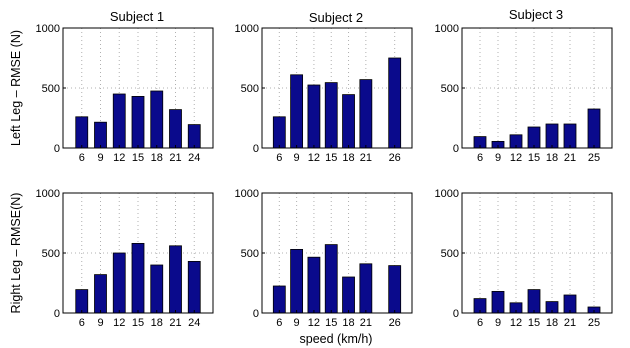 Image resolution: width=630 pixels, height=348 pixels. I want to click on panel-4: 6 9 12 15 18 21 24 0 500 1000, so click(125, 258).